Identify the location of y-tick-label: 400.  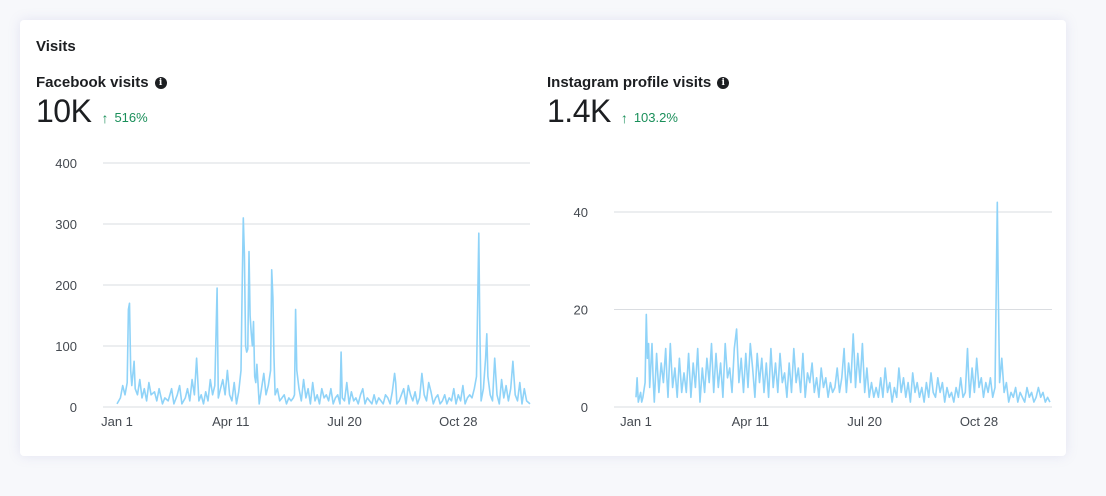
(66, 163).